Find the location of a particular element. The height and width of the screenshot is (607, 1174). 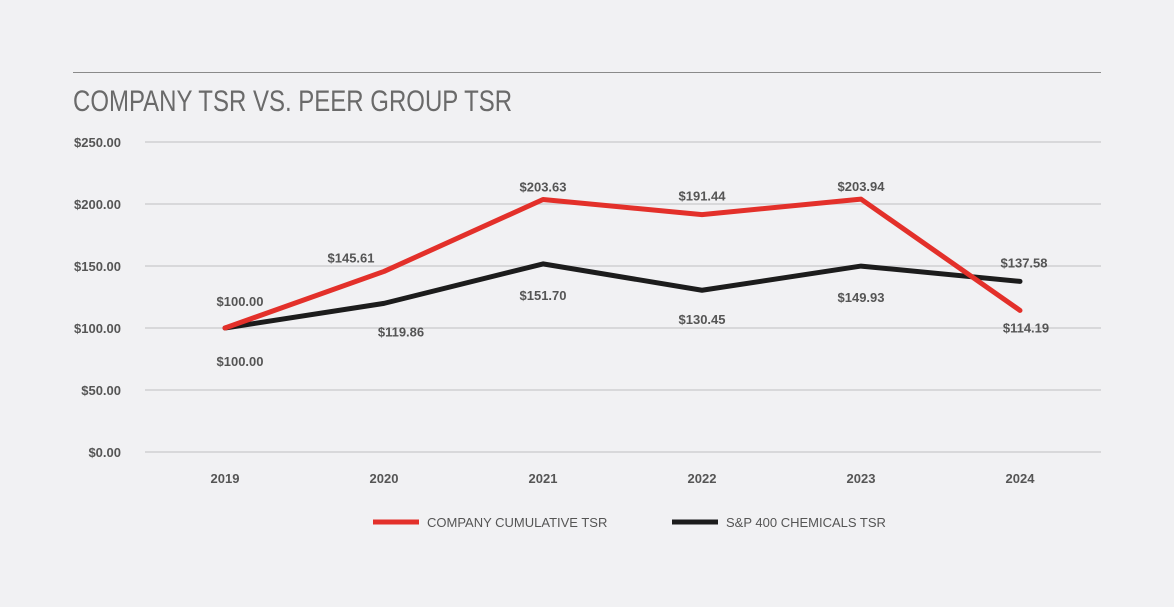

x-tick-label: 2023 is located at coordinates (861, 478).